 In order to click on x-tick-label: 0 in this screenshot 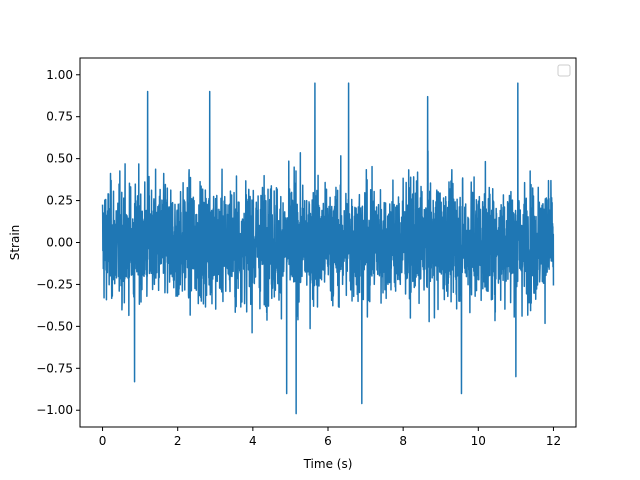, I will do `click(103, 441)`.